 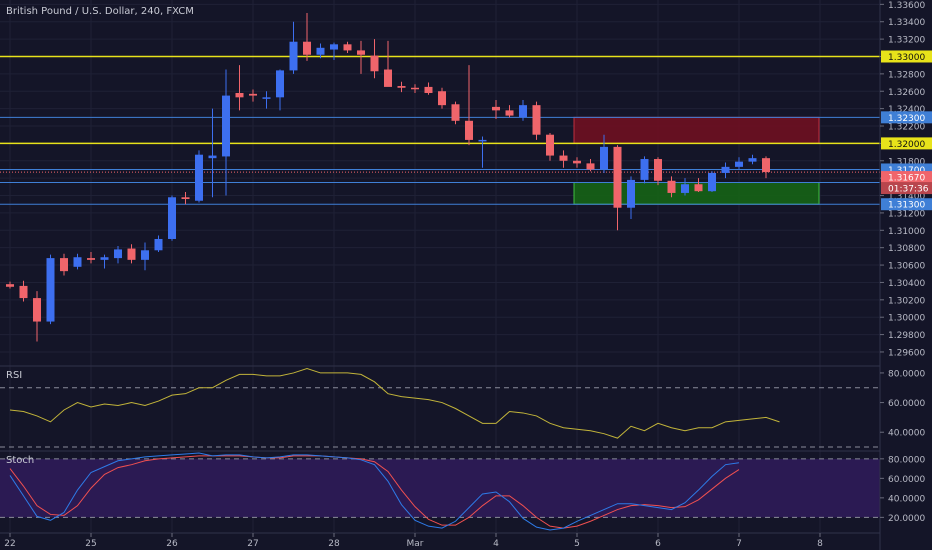 What do you see at coordinates (906, 336) in the screenshot?
I see `price-tick-label: 1.29800` at bounding box center [906, 336].